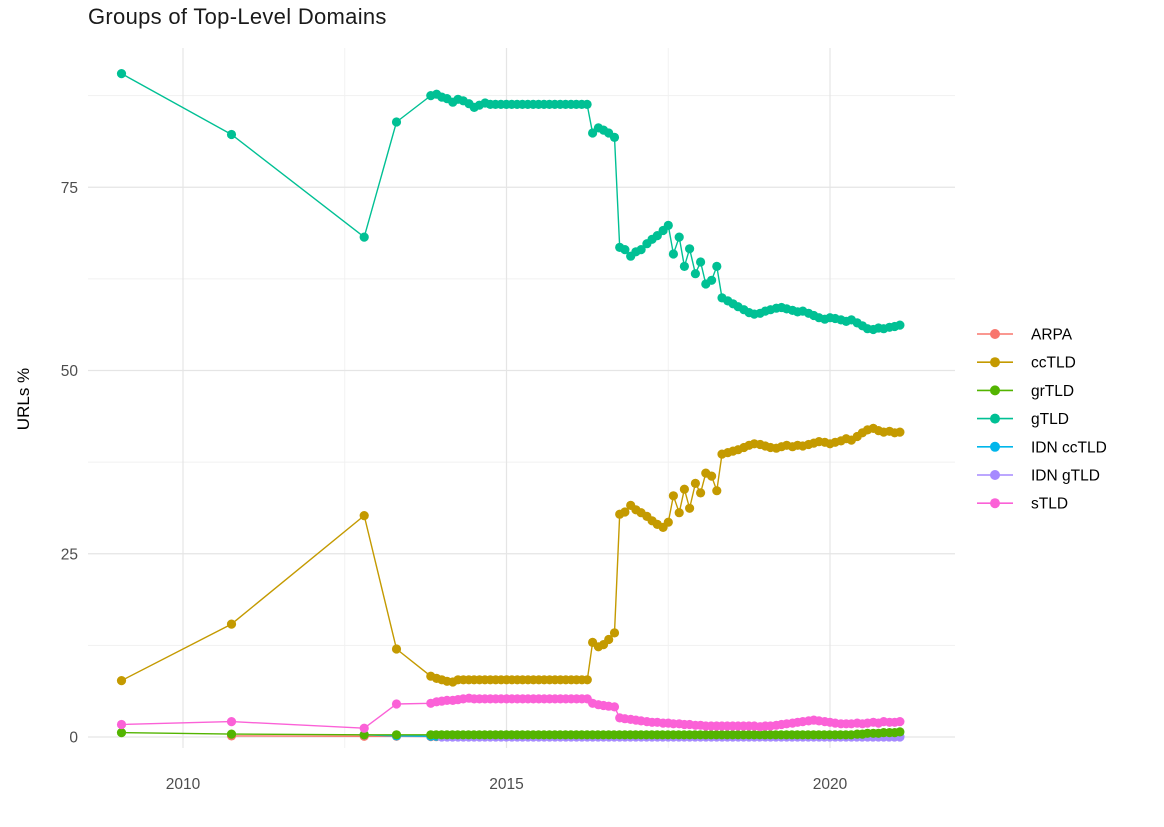 This screenshot has height=827, width=1164. I want to click on legend-item-sTLD: sTLD, so click(1022, 504).